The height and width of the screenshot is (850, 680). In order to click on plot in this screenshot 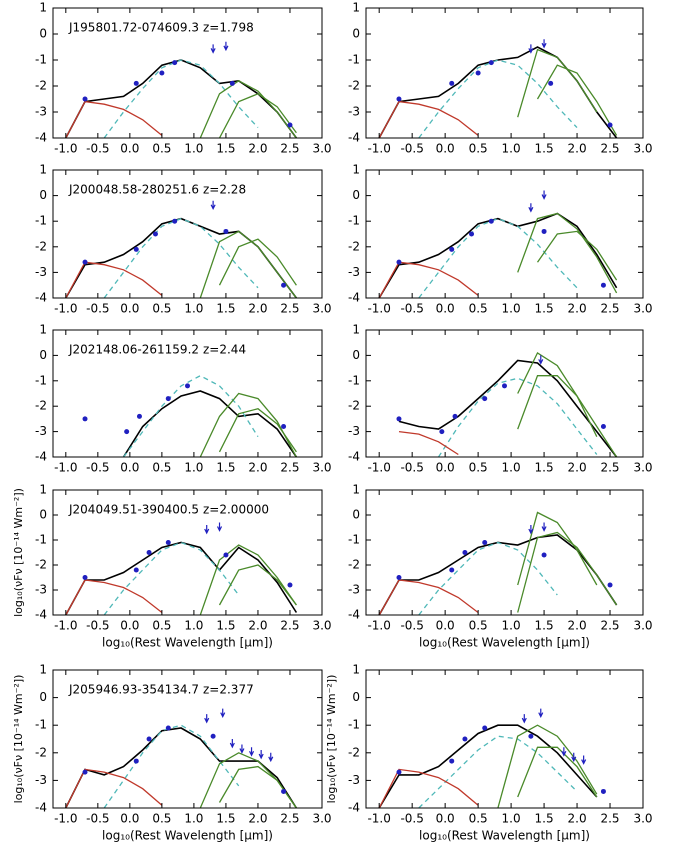, I will do `click(498, 244)`.